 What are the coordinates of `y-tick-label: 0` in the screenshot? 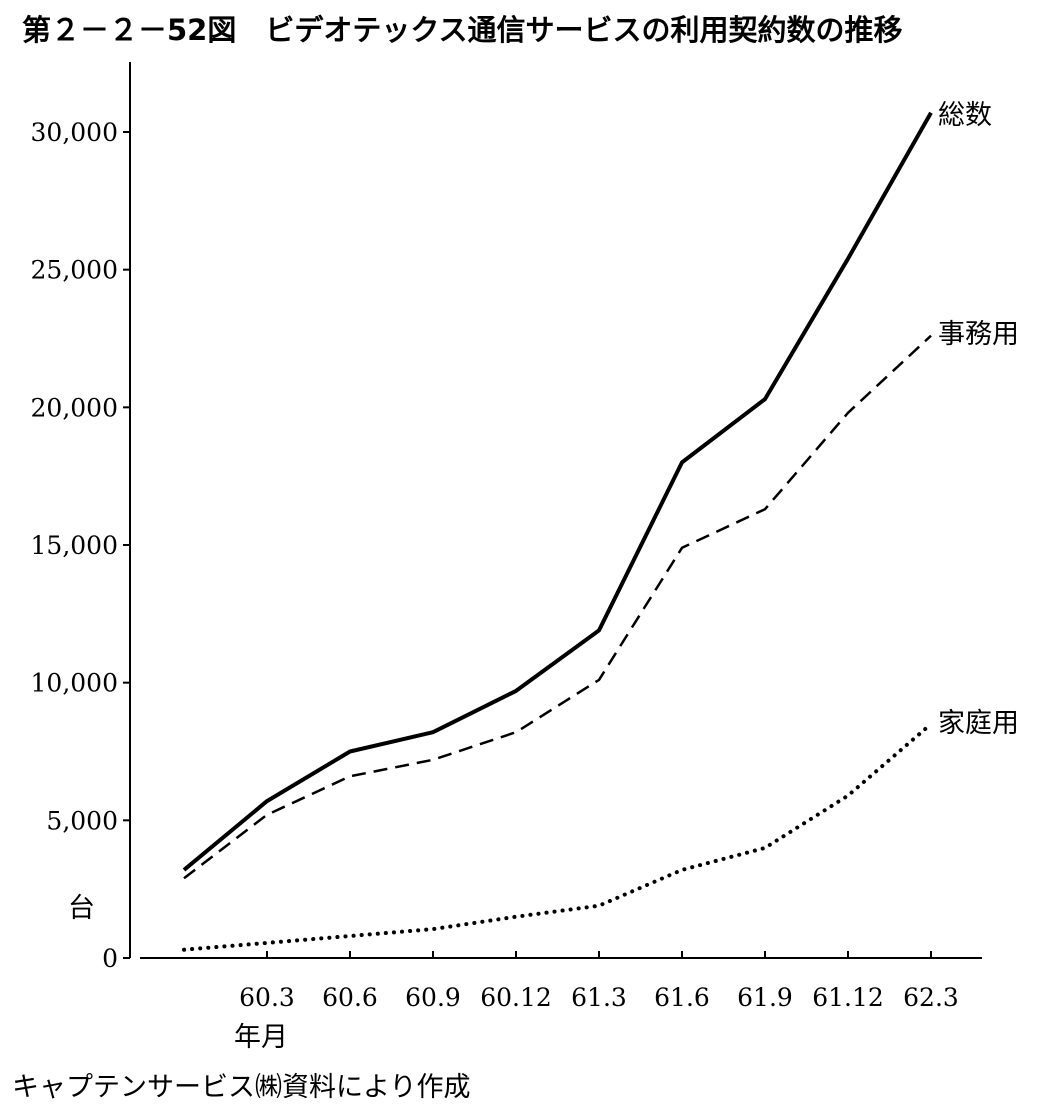 It's located at (110, 958).